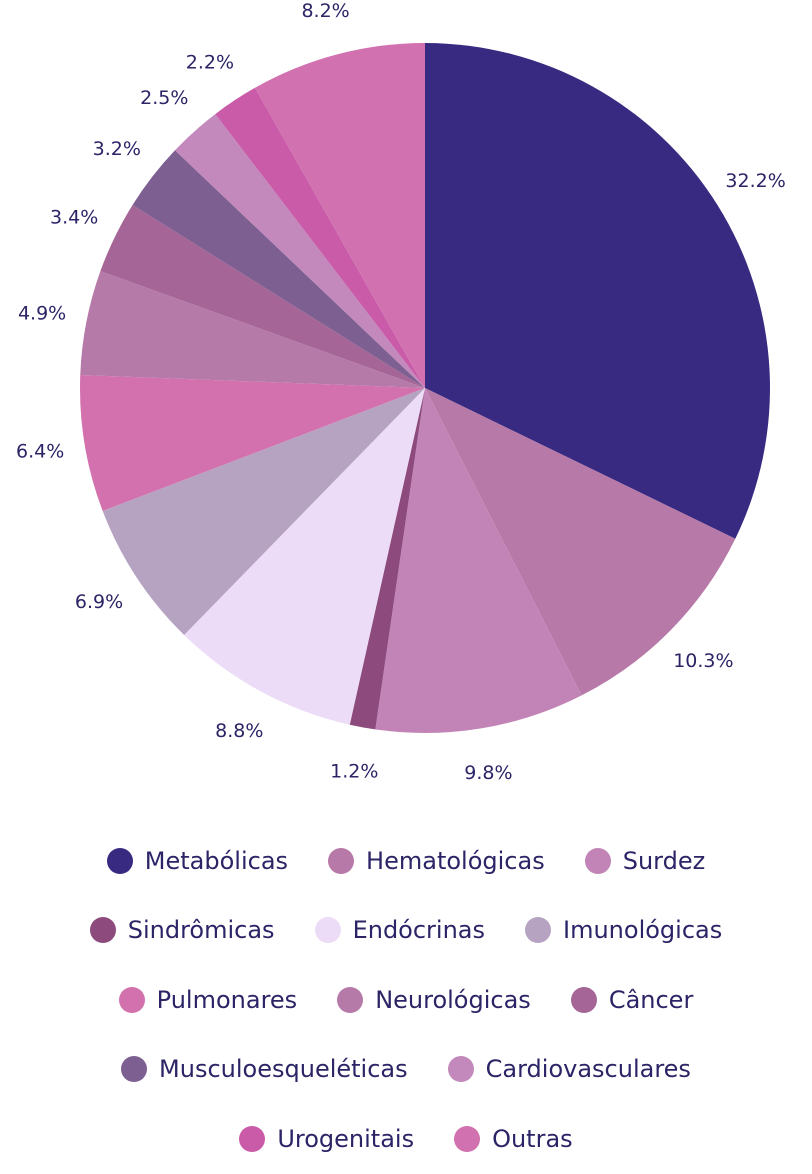 The height and width of the screenshot is (1174, 812). I want to click on legend-item: Outras, so click(513, 1139).